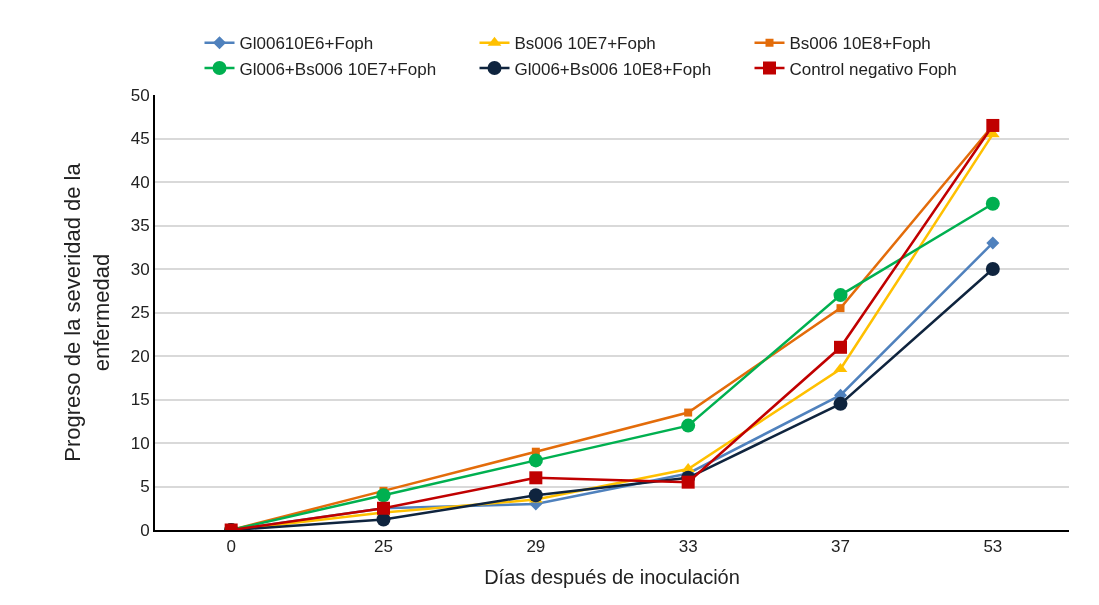  I want to click on y-tick-label: 30, so click(140, 269).